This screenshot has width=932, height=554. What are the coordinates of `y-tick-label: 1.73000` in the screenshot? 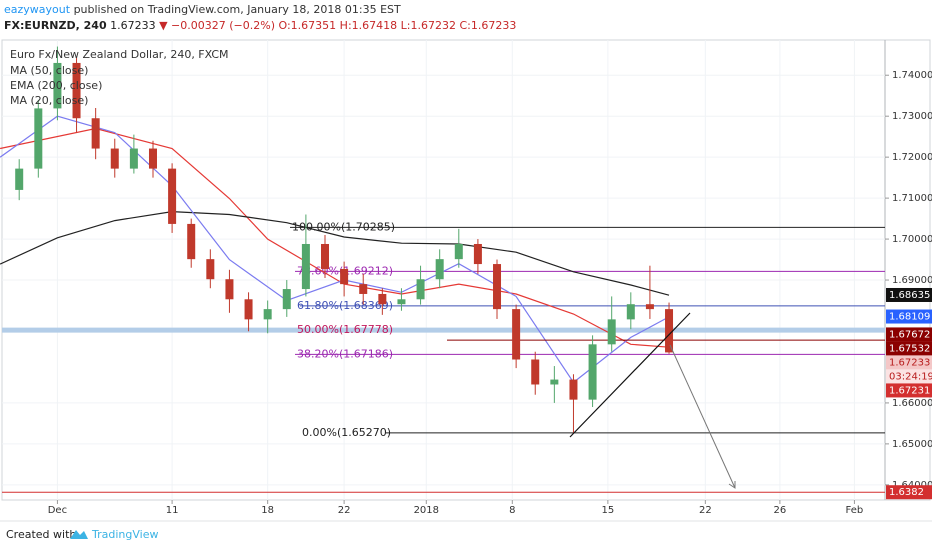 It's located at (912, 116).